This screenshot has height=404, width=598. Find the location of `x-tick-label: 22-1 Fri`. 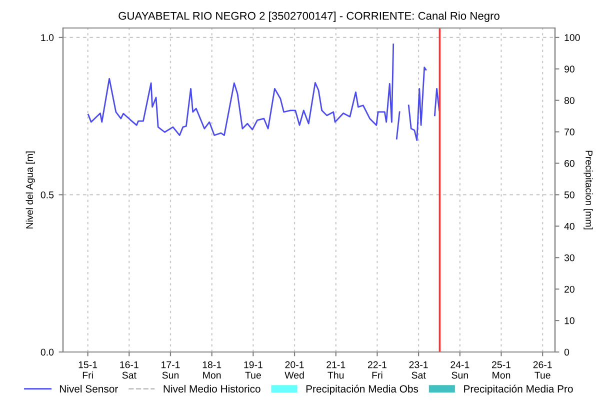

x-tick-label: 22-1 Fri is located at coordinates (377, 370).